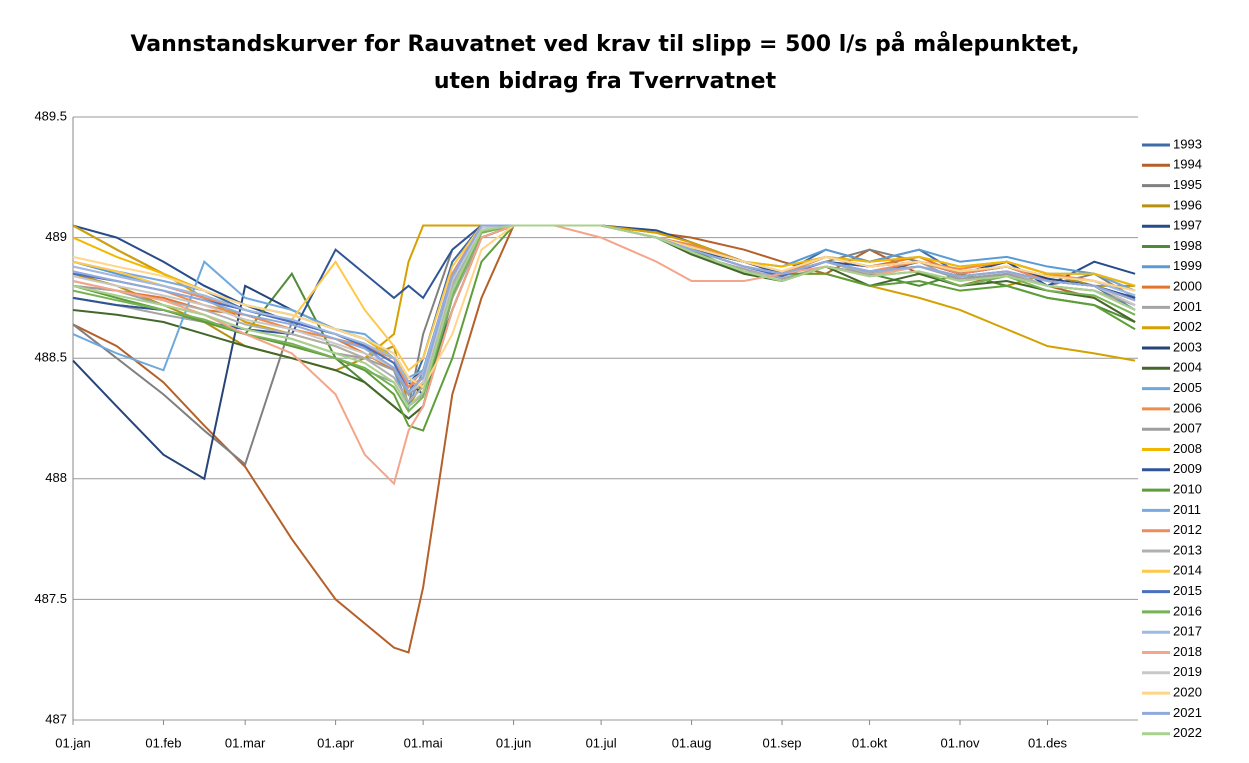  What do you see at coordinates (1187, 367) in the screenshot?
I see `legend-label: 2004` at bounding box center [1187, 367].